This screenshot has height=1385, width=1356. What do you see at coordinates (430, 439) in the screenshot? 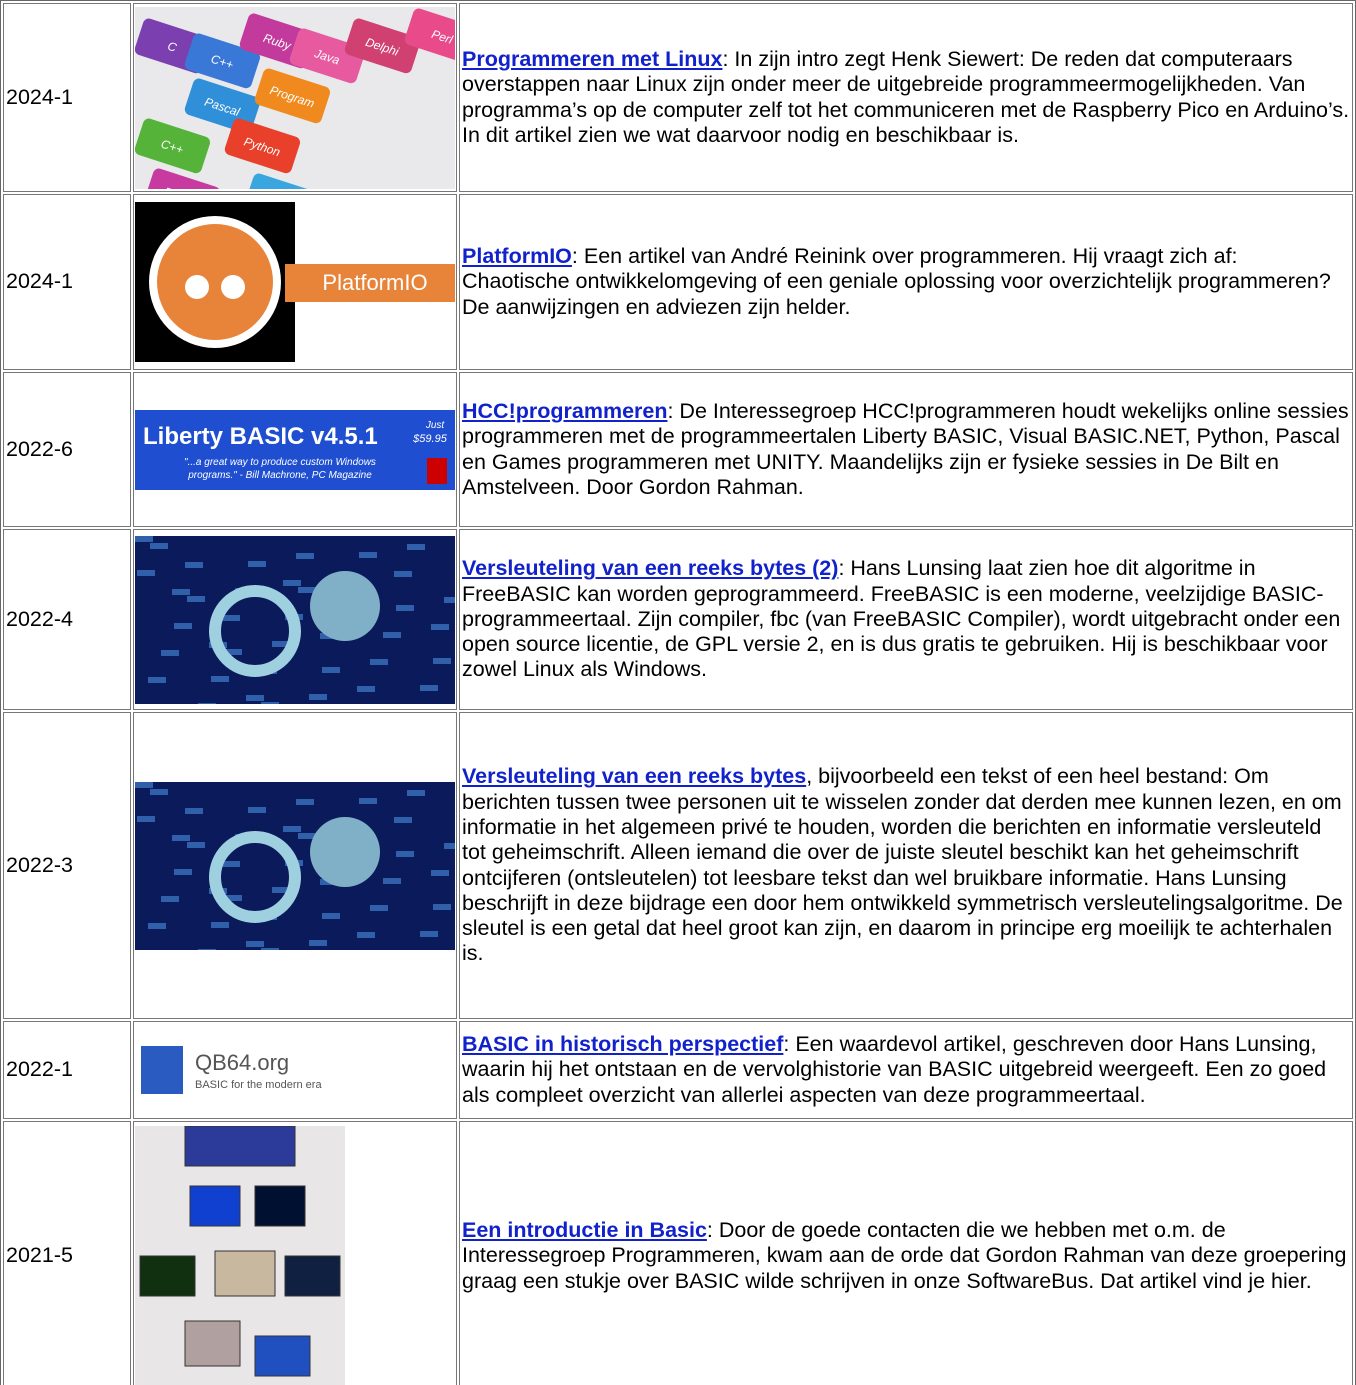
I see `banner-price: $59.95` at bounding box center [430, 439].